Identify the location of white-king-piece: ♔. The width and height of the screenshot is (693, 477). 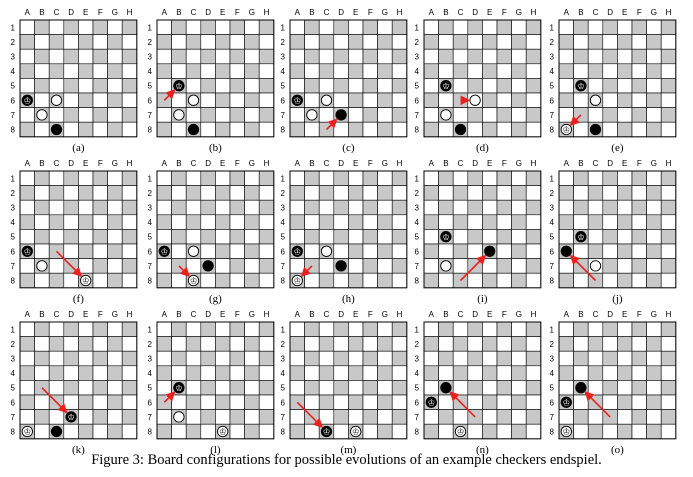
(223, 431).